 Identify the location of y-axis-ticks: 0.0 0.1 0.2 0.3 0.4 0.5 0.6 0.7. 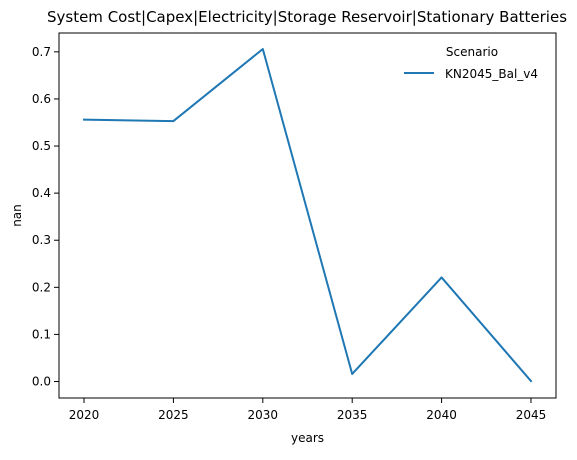
(45, 217).